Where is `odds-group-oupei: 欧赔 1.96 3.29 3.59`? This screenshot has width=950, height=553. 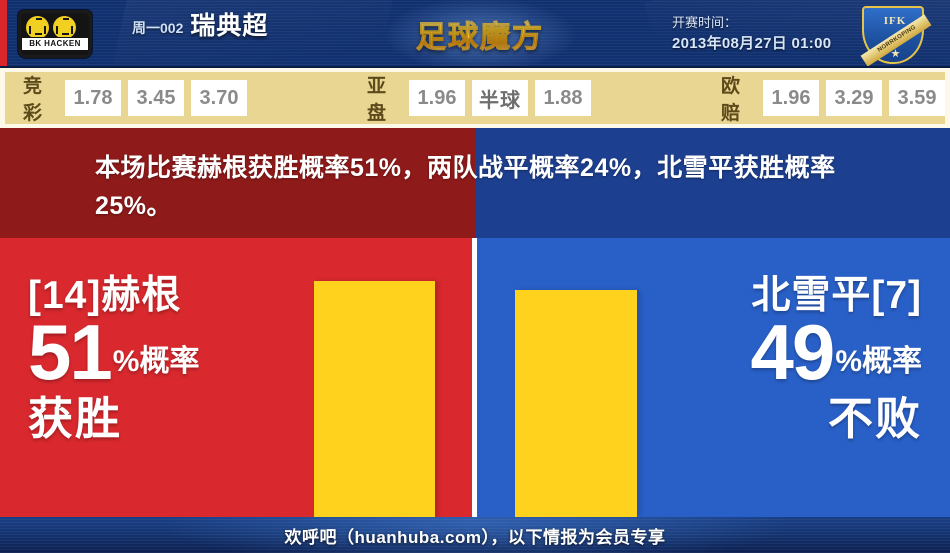 odds-group-oupei: 欧赔 1.96 3.29 3.59 is located at coordinates (833, 98).